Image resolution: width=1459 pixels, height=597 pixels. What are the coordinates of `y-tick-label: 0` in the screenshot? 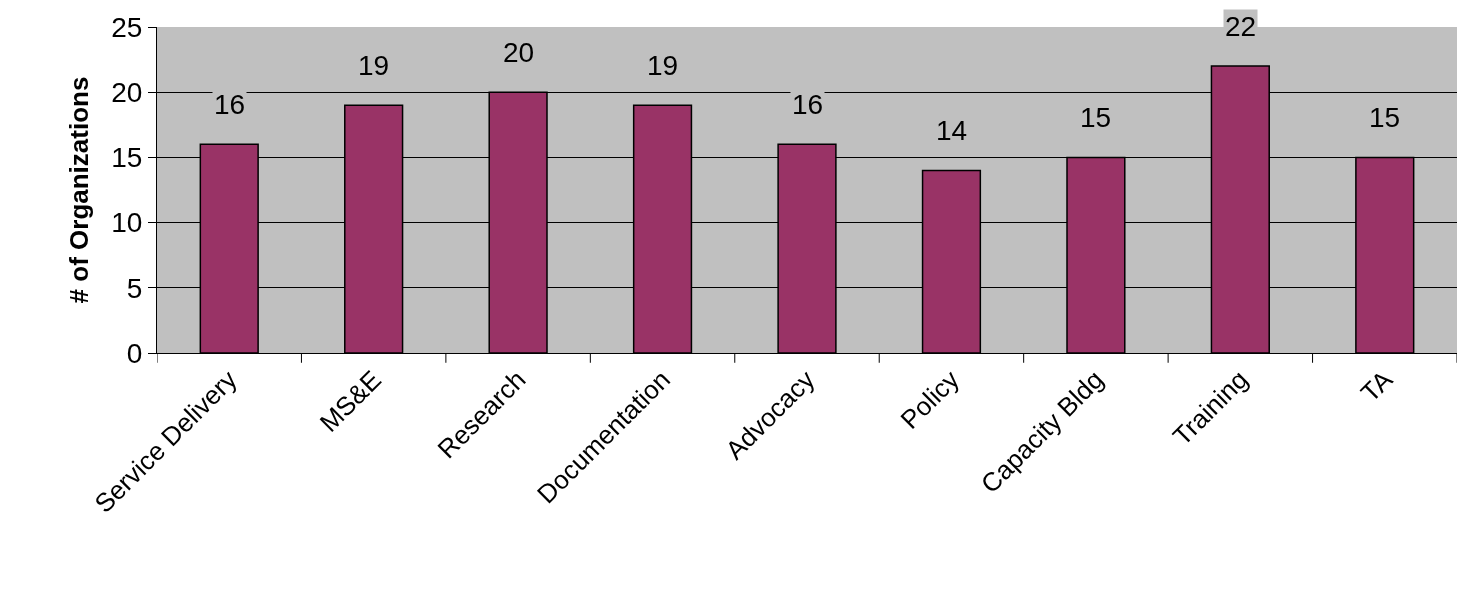 It's located at (134, 353).